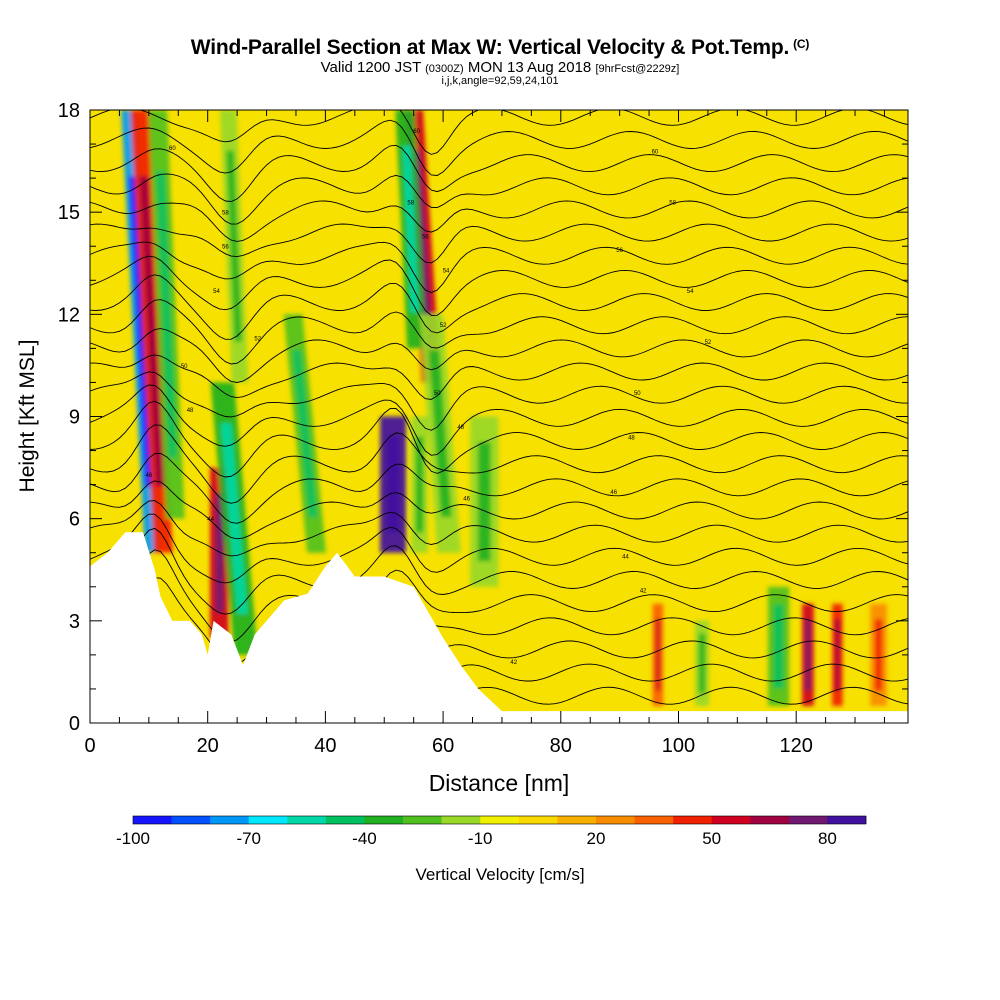  I want to click on x-tick-label: 80, so click(561, 746).